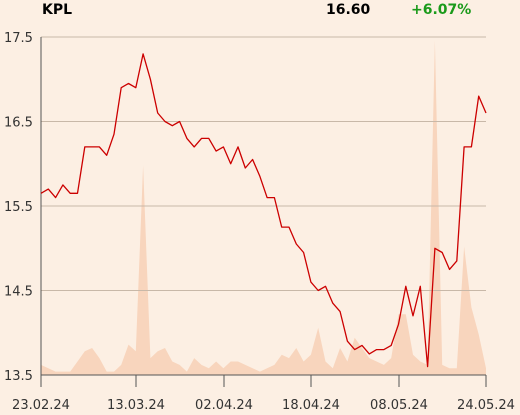 This screenshot has width=520, height=415. I want to click on x-tick-label: 18.04.24, so click(311, 405).